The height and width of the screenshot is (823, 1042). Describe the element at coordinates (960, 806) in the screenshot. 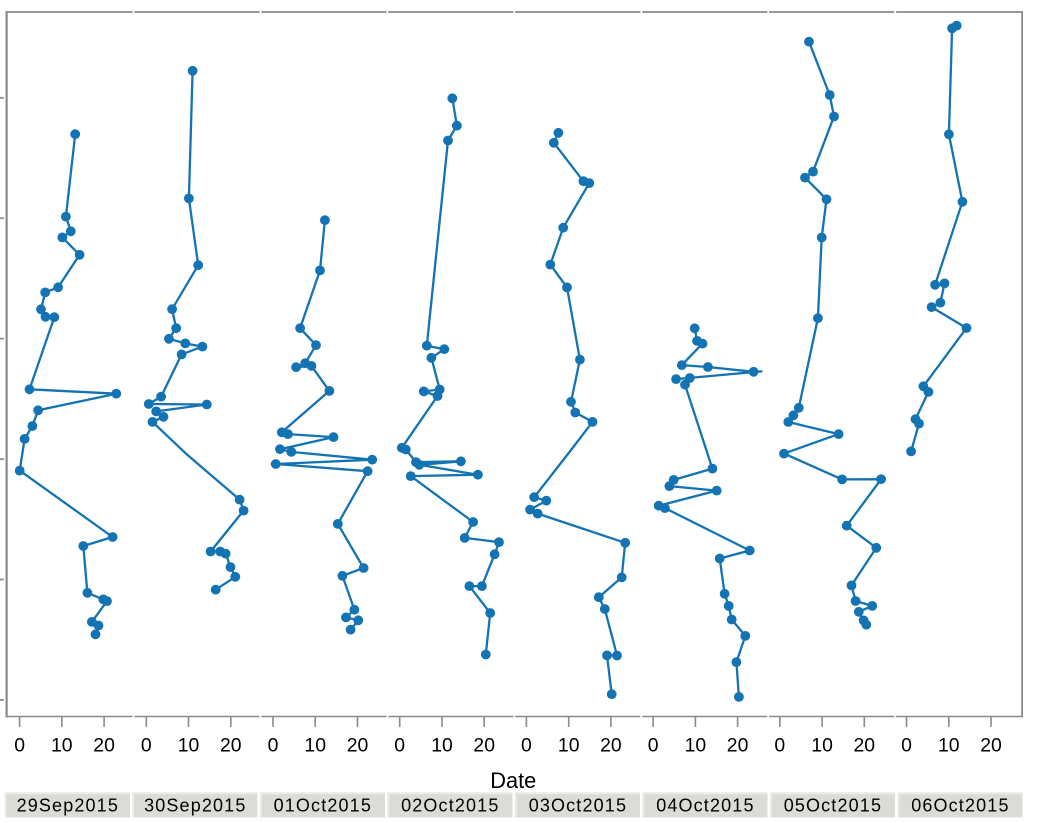

I see `svg-text: 06Oct2015` at that location.